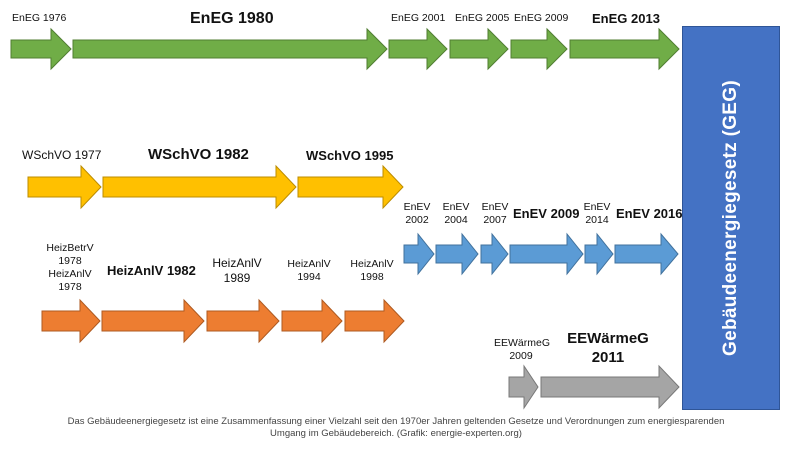 The width and height of the screenshot is (792, 452). I want to click on arrow-enev-2009, so click(546, 254).